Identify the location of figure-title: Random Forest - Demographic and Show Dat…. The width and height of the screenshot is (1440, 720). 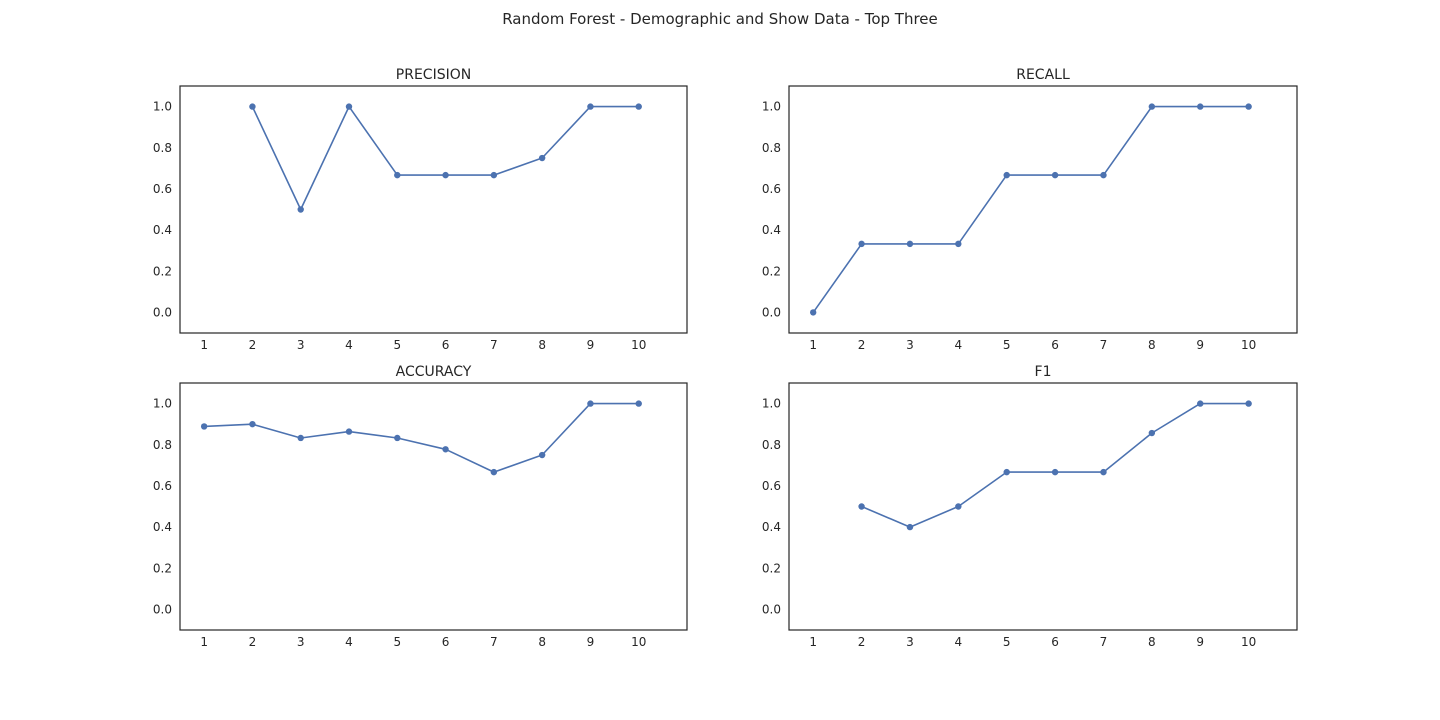
(720, 19).